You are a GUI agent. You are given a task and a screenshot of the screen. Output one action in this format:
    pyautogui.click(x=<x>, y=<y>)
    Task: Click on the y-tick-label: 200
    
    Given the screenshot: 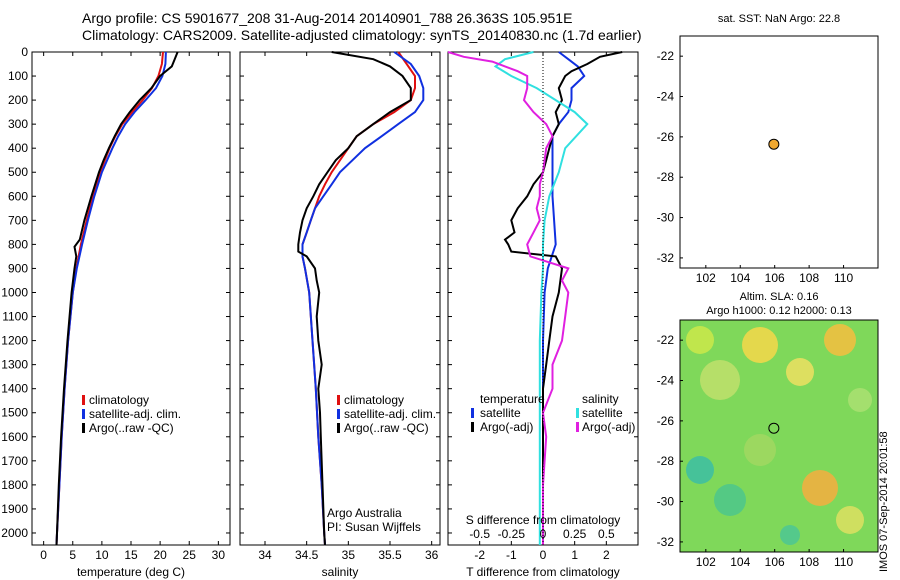 What is the action you would take?
    pyautogui.click(x=18, y=100)
    